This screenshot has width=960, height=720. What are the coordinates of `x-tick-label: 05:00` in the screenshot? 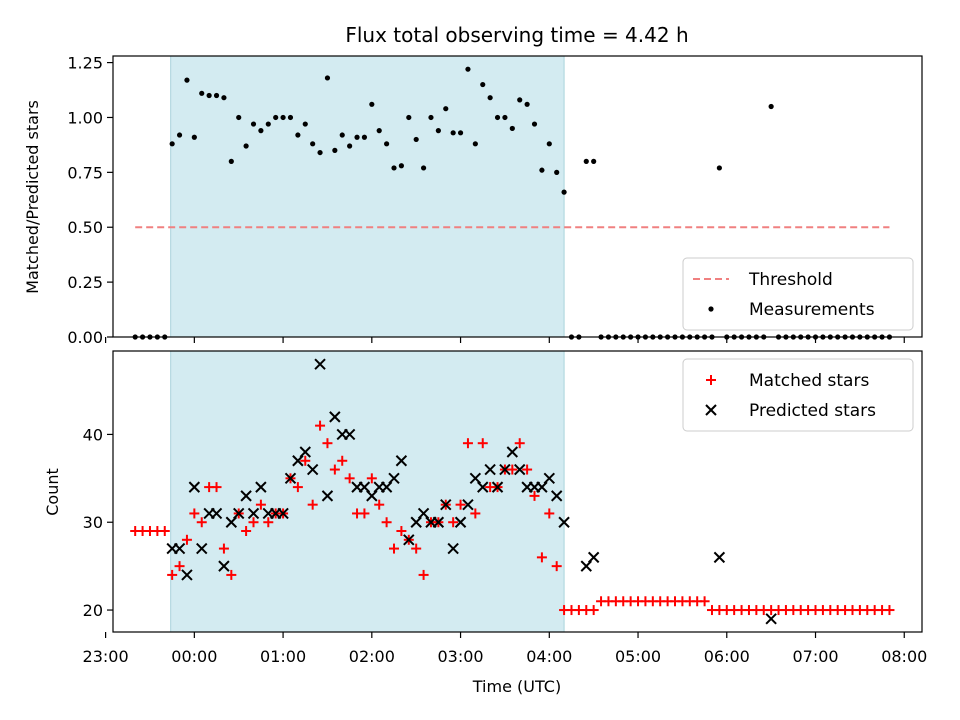 It's located at (638, 656).